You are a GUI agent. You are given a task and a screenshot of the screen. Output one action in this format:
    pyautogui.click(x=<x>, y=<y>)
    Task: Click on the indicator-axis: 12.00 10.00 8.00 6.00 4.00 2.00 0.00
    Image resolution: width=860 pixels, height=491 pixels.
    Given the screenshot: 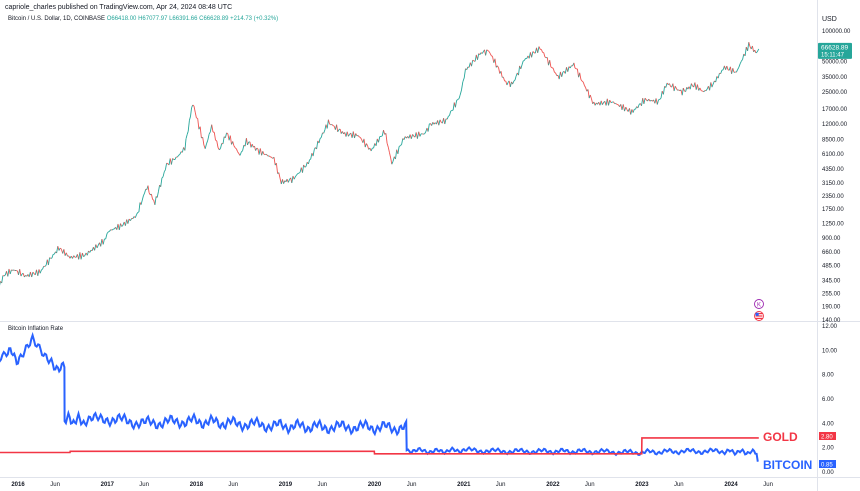 What is the action you would take?
    pyautogui.click(x=830, y=400)
    